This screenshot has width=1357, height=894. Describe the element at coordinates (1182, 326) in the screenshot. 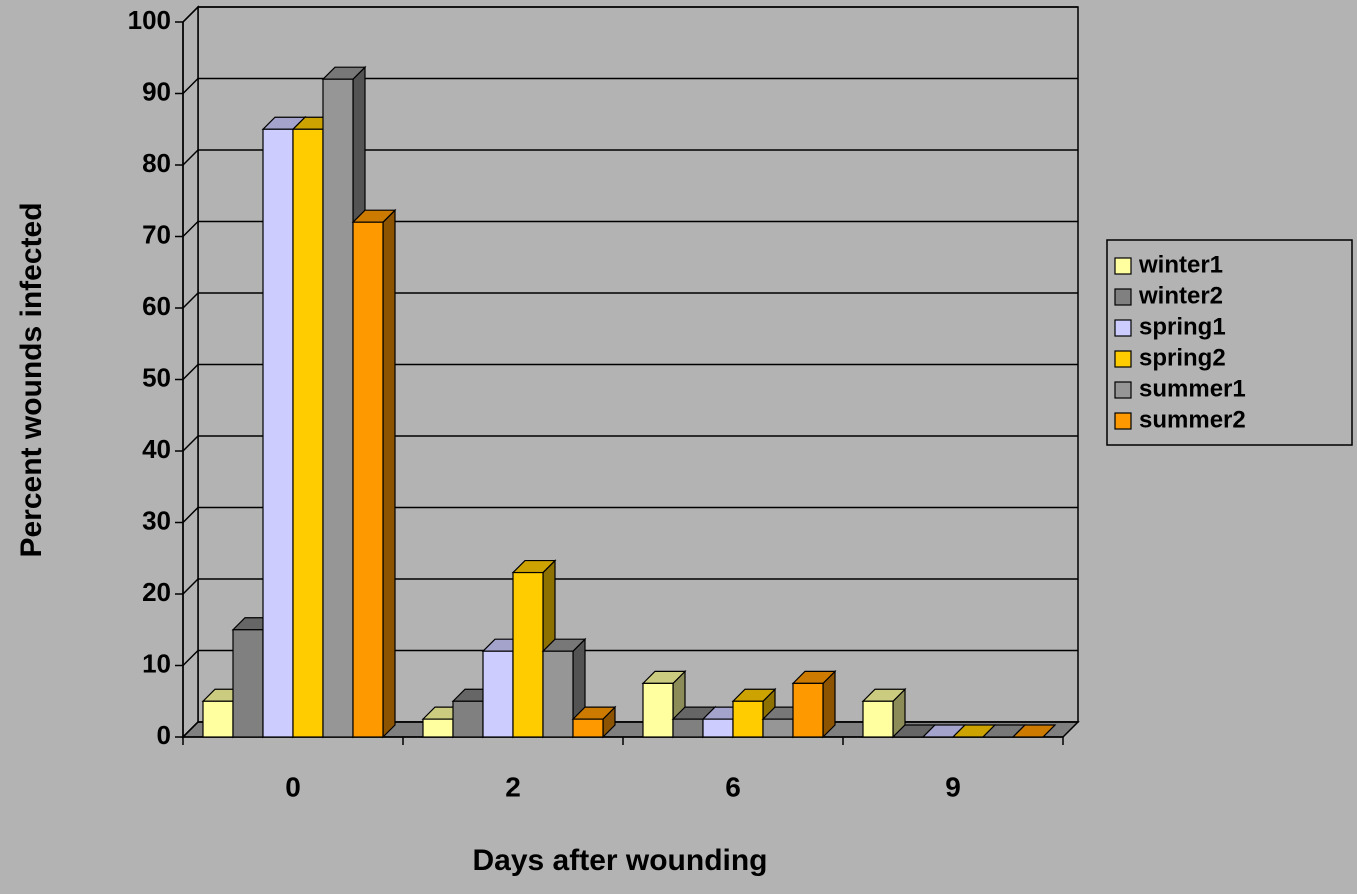

I see `legend-label: spring1` at that location.